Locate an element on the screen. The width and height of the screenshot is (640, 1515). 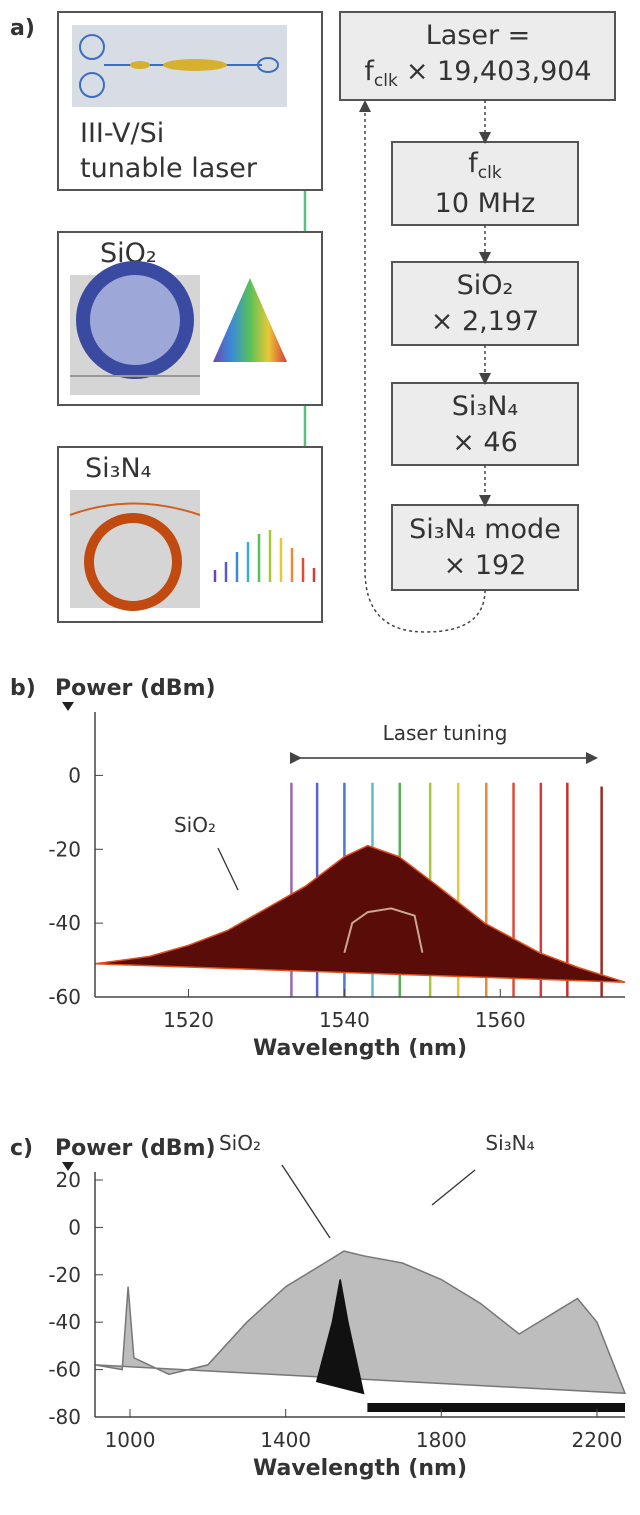
flow-text: fclk is located at coordinates (485, 165).